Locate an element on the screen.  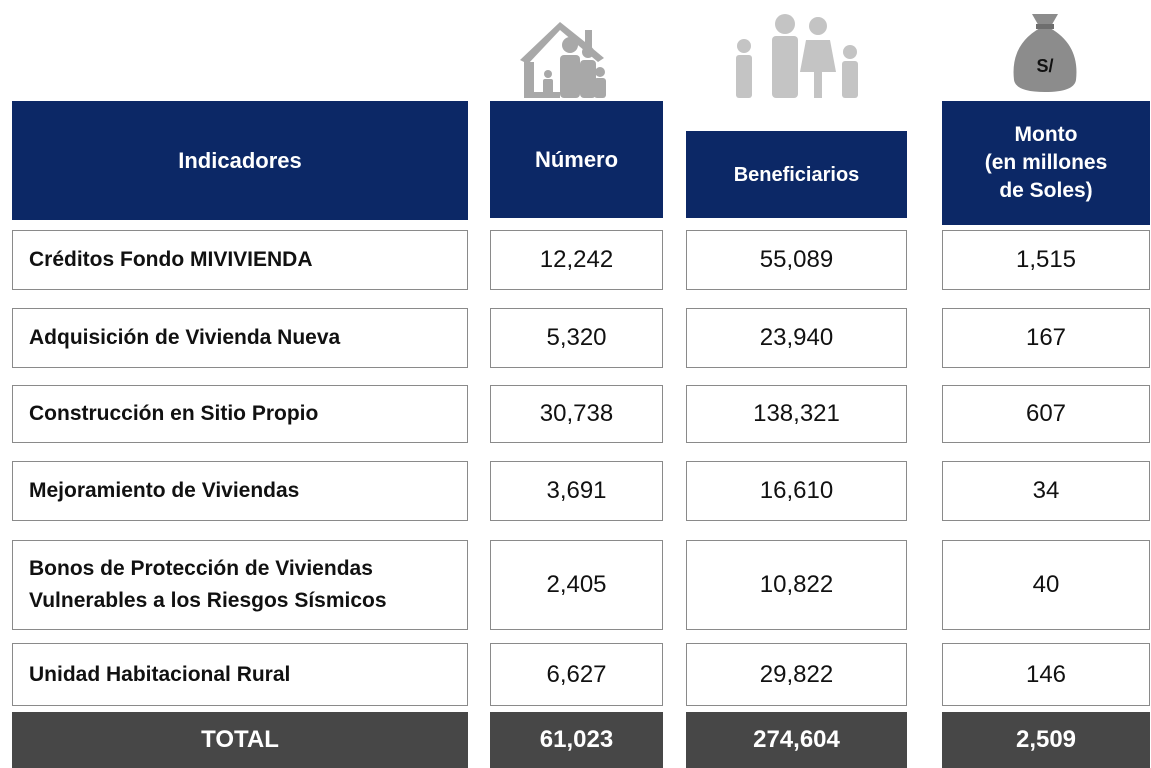
value-text: 34 is located at coordinates (1046, 490).